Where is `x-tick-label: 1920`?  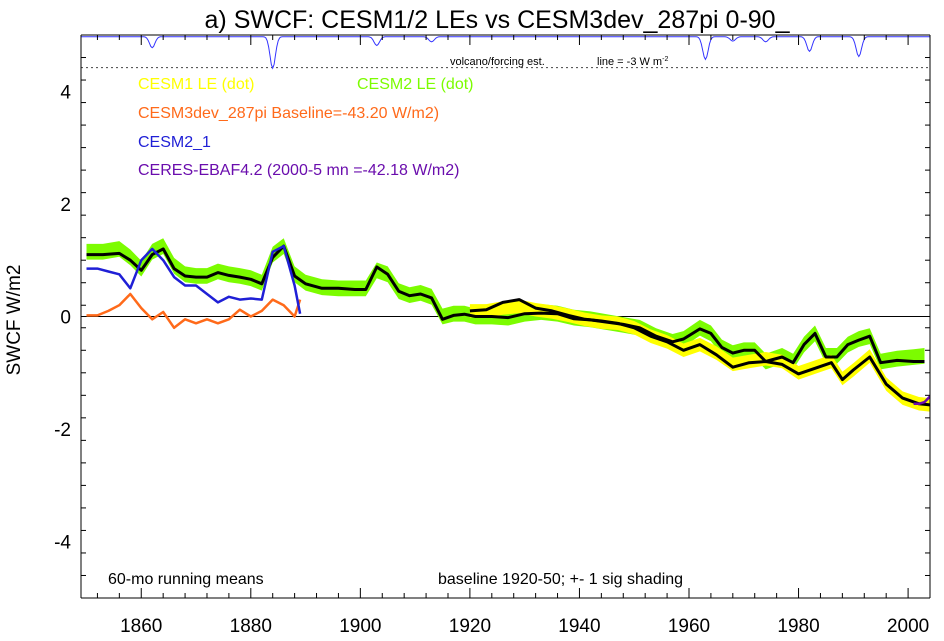 x-tick-label: 1920 is located at coordinates (470, 626).